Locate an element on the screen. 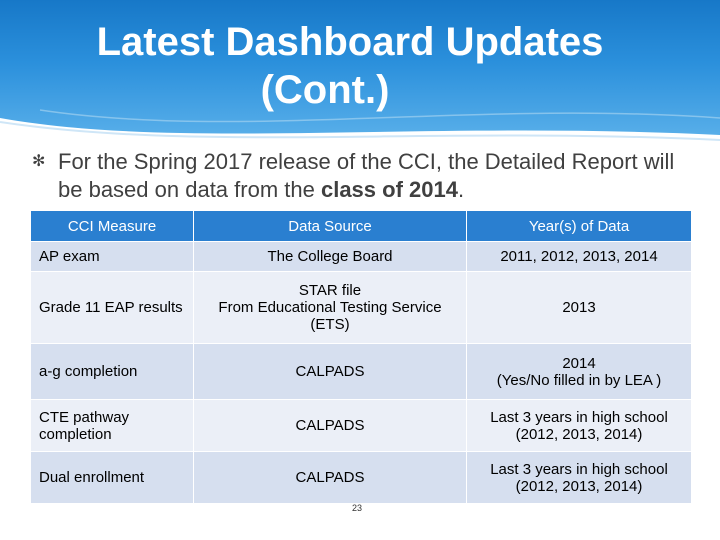 This screenshot has width=720, height=540. table-header-row: CCI Measure Data Source Year(s) of Data is located at coordinates (361, 226).